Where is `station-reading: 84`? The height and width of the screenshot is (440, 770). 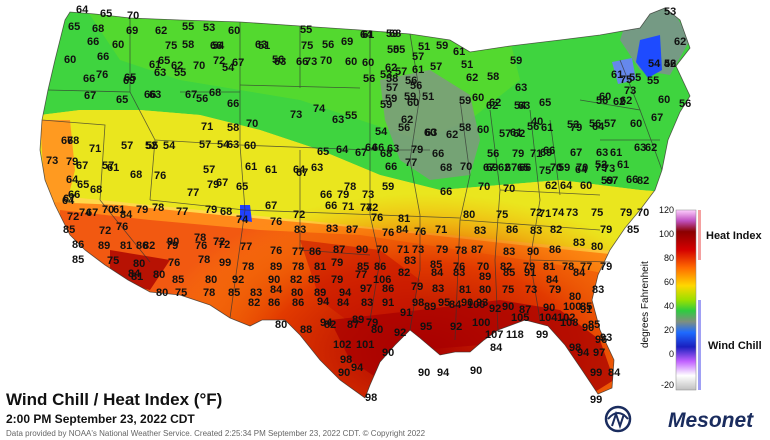 station-reading: 84 is located at coordinates (402, 230).